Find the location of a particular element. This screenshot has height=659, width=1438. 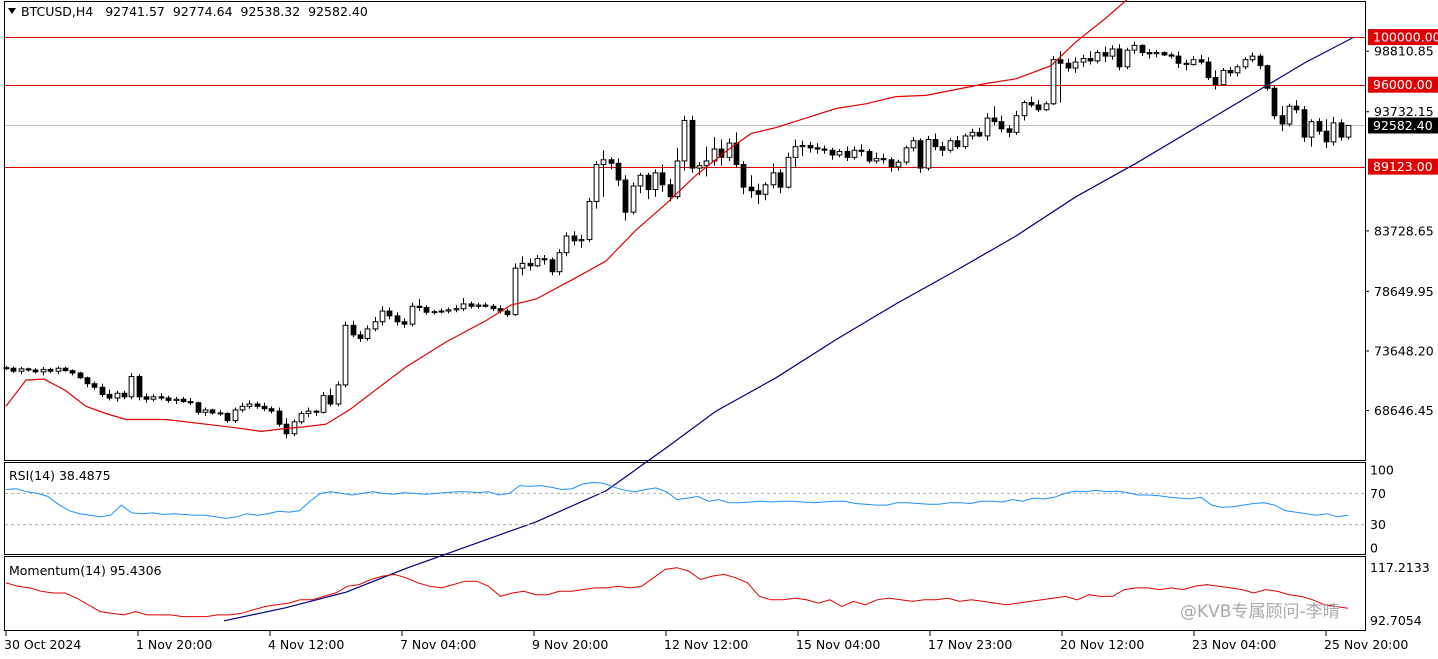

momentum-line is located at coordinates (677, 592).